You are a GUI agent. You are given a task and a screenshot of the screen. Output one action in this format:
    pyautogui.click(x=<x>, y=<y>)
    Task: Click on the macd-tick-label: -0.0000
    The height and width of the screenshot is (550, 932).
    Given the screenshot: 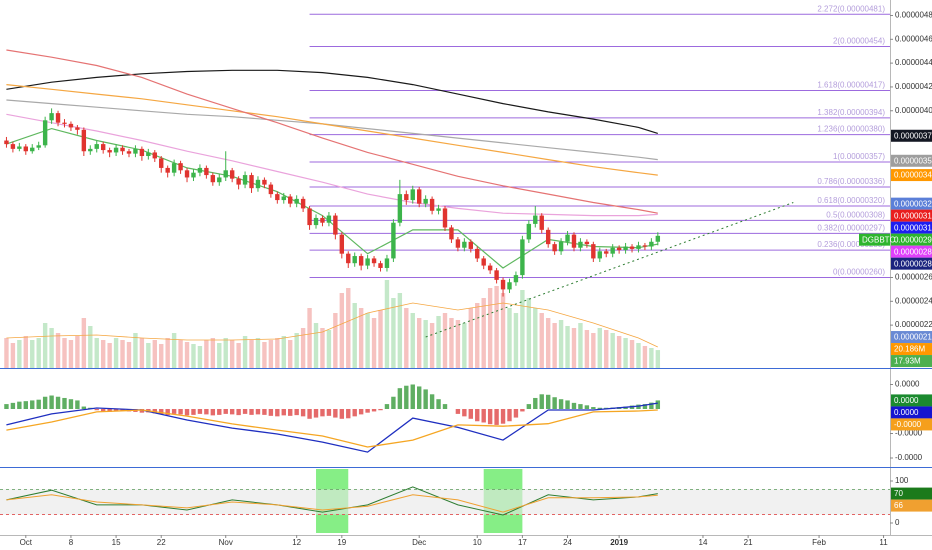 What is the action you would take?
    pyautogui.click(x=909, y=433)
    